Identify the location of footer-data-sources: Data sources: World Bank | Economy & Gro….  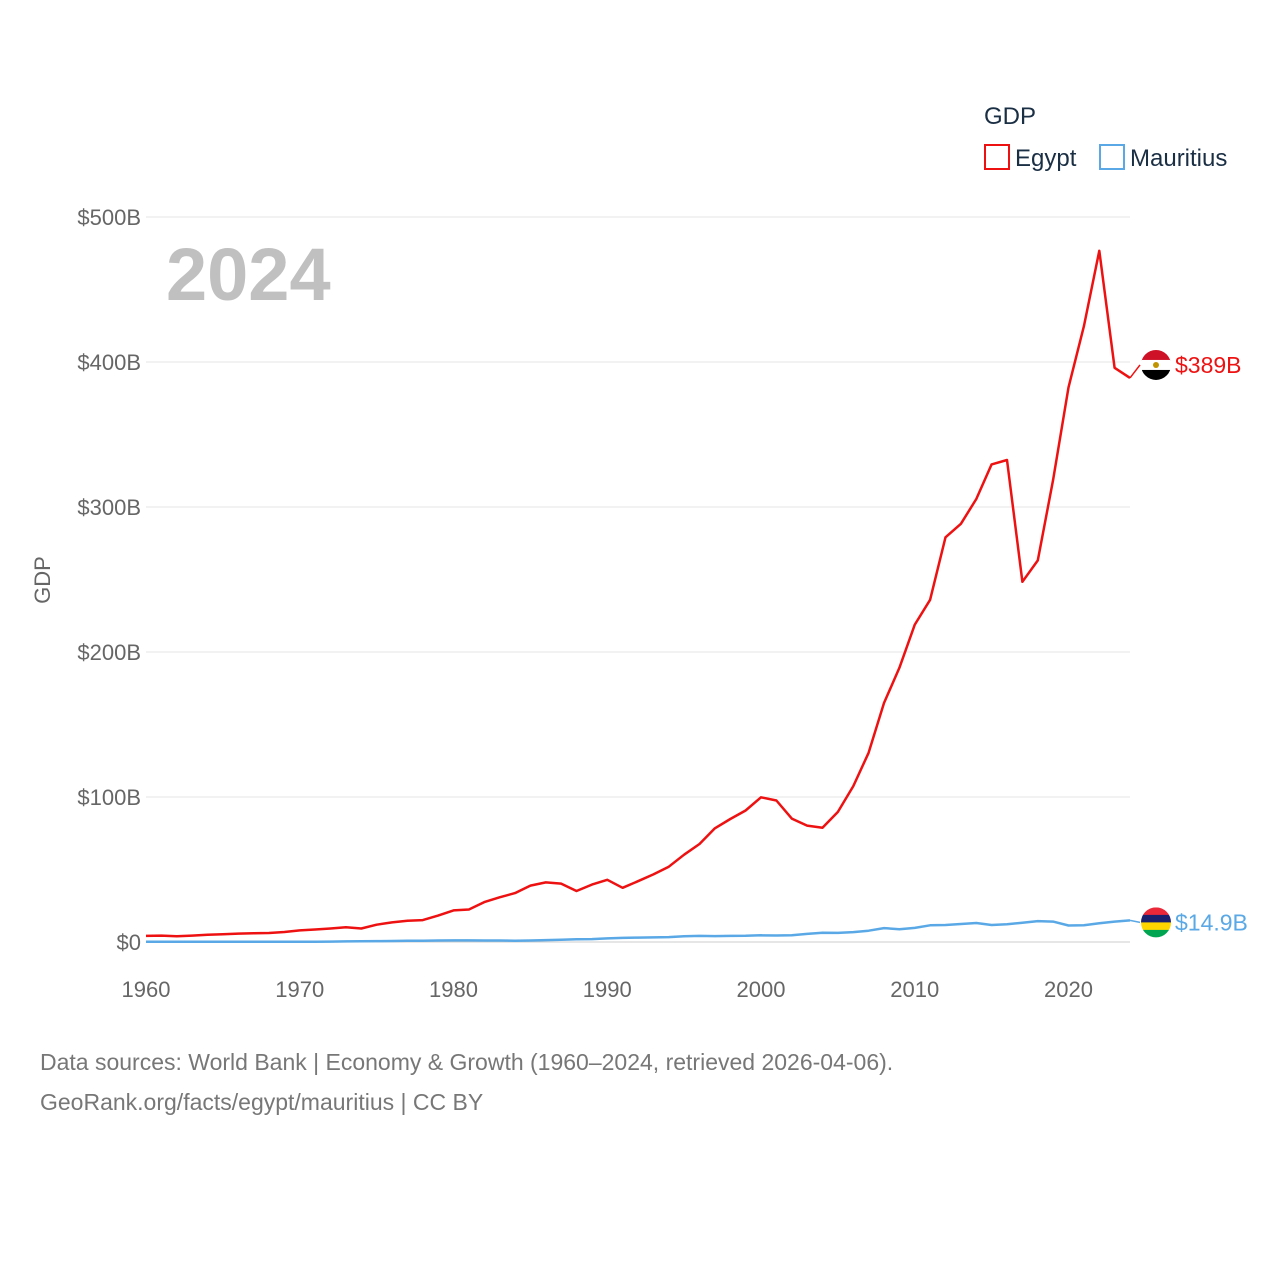
(467, 1062).